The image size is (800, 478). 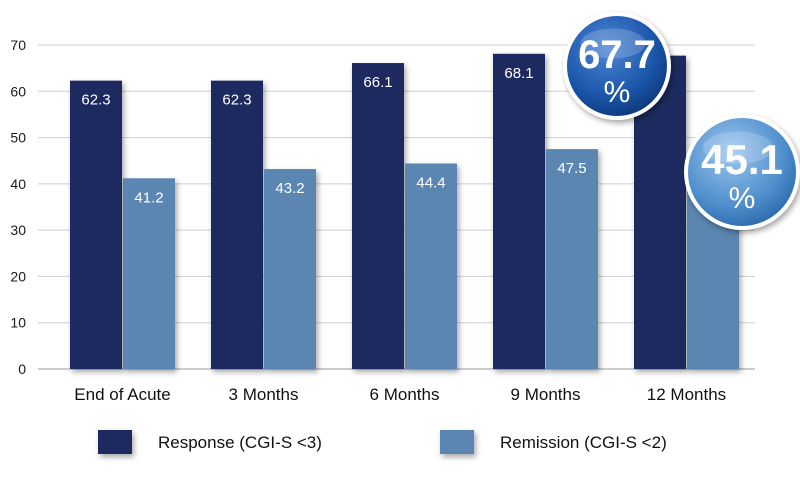 I want to click on percent-callout-badge: 67.7%, so click(x=617, y=66).